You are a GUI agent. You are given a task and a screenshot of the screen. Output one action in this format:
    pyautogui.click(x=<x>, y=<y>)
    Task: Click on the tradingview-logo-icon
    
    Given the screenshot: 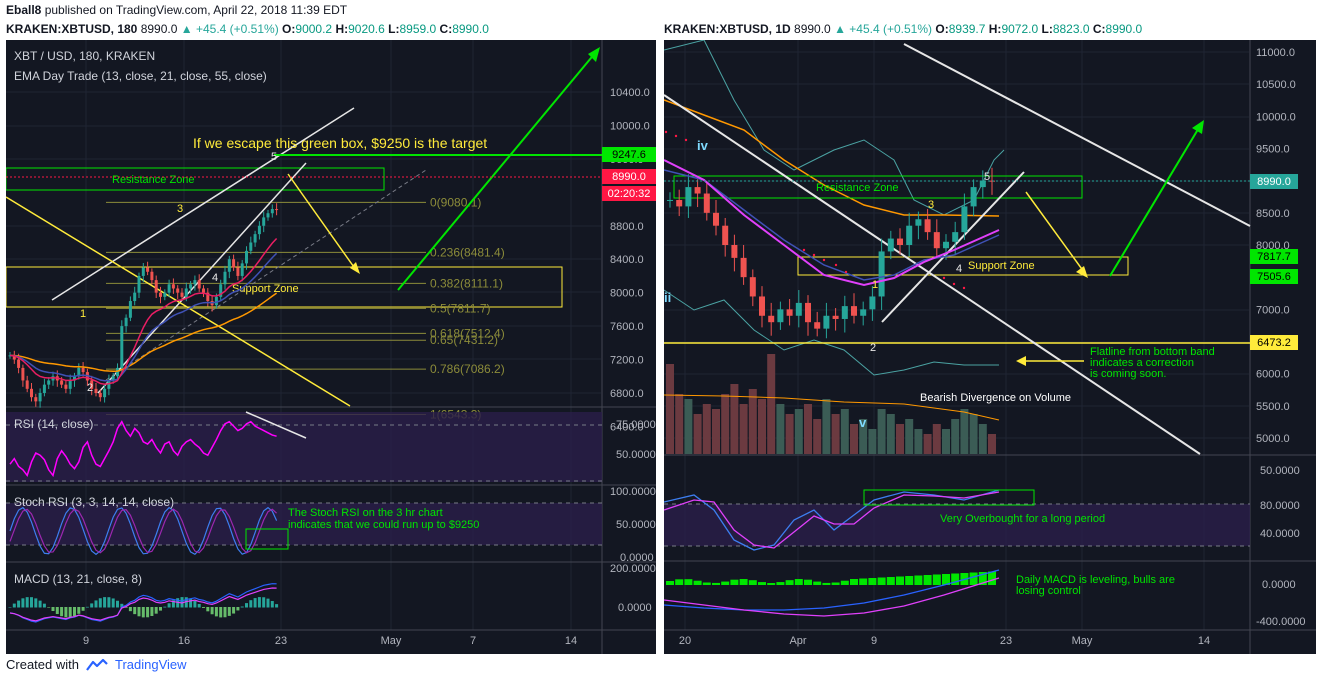 What is the action you would take?
    pyautogui.click(x=97, y=665)
    